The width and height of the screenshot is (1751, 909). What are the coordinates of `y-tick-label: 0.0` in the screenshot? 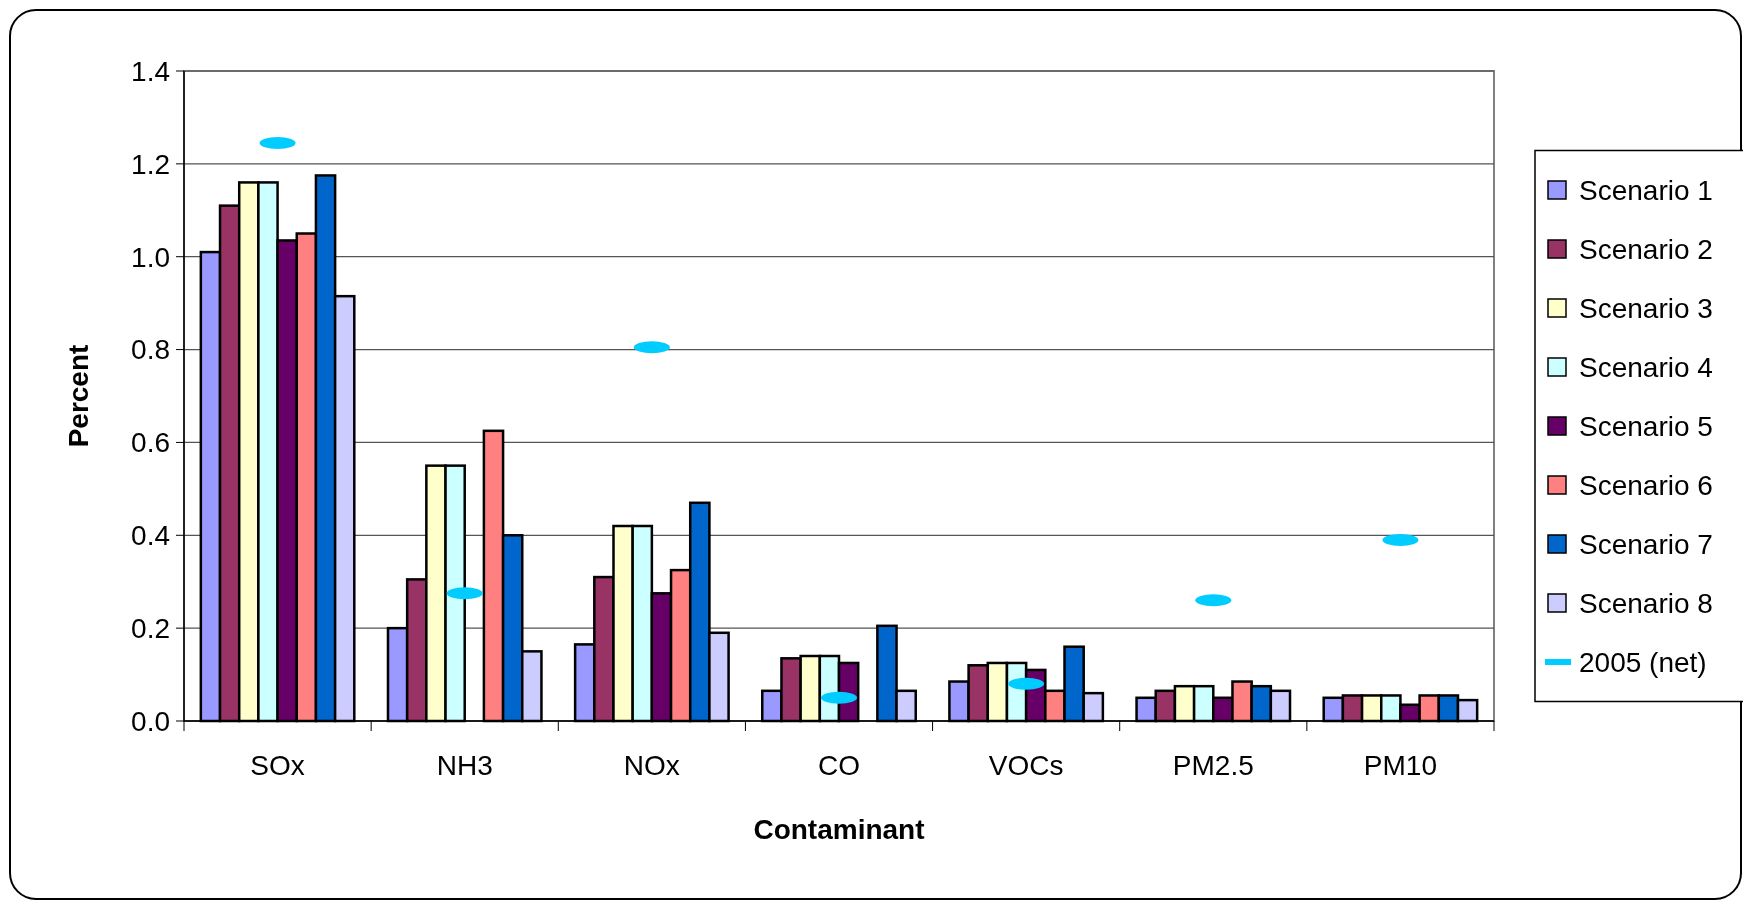 It's located at (150, 721).